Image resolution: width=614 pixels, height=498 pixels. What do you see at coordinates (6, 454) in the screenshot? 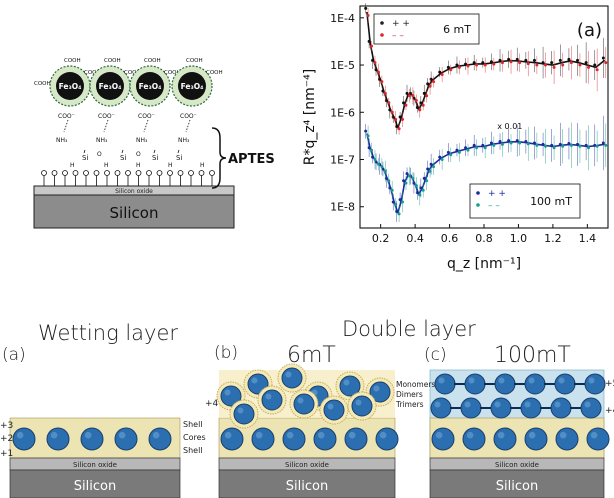
I see `marker-plus1: +1` at bounding box center [6, 454].